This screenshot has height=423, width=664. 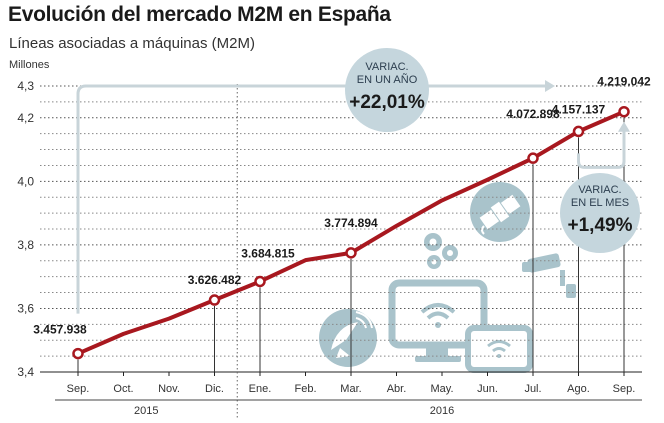 What do you see at coordinates (215, 280) in the screenshot?
I see `data-label: 3.626.482` at bounding box center [215, 280].